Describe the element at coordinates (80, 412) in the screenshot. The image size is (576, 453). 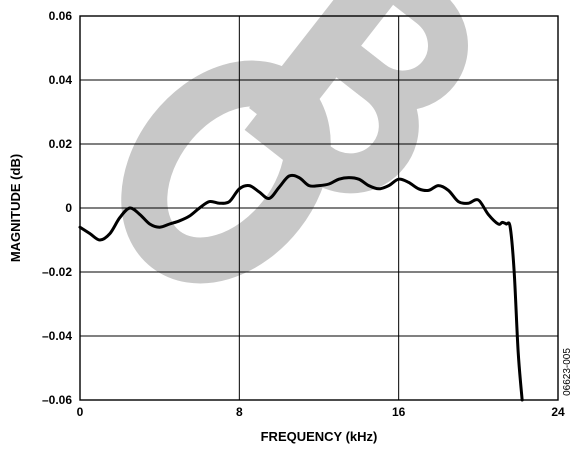
I see `x-tick-label: 0` at that location.